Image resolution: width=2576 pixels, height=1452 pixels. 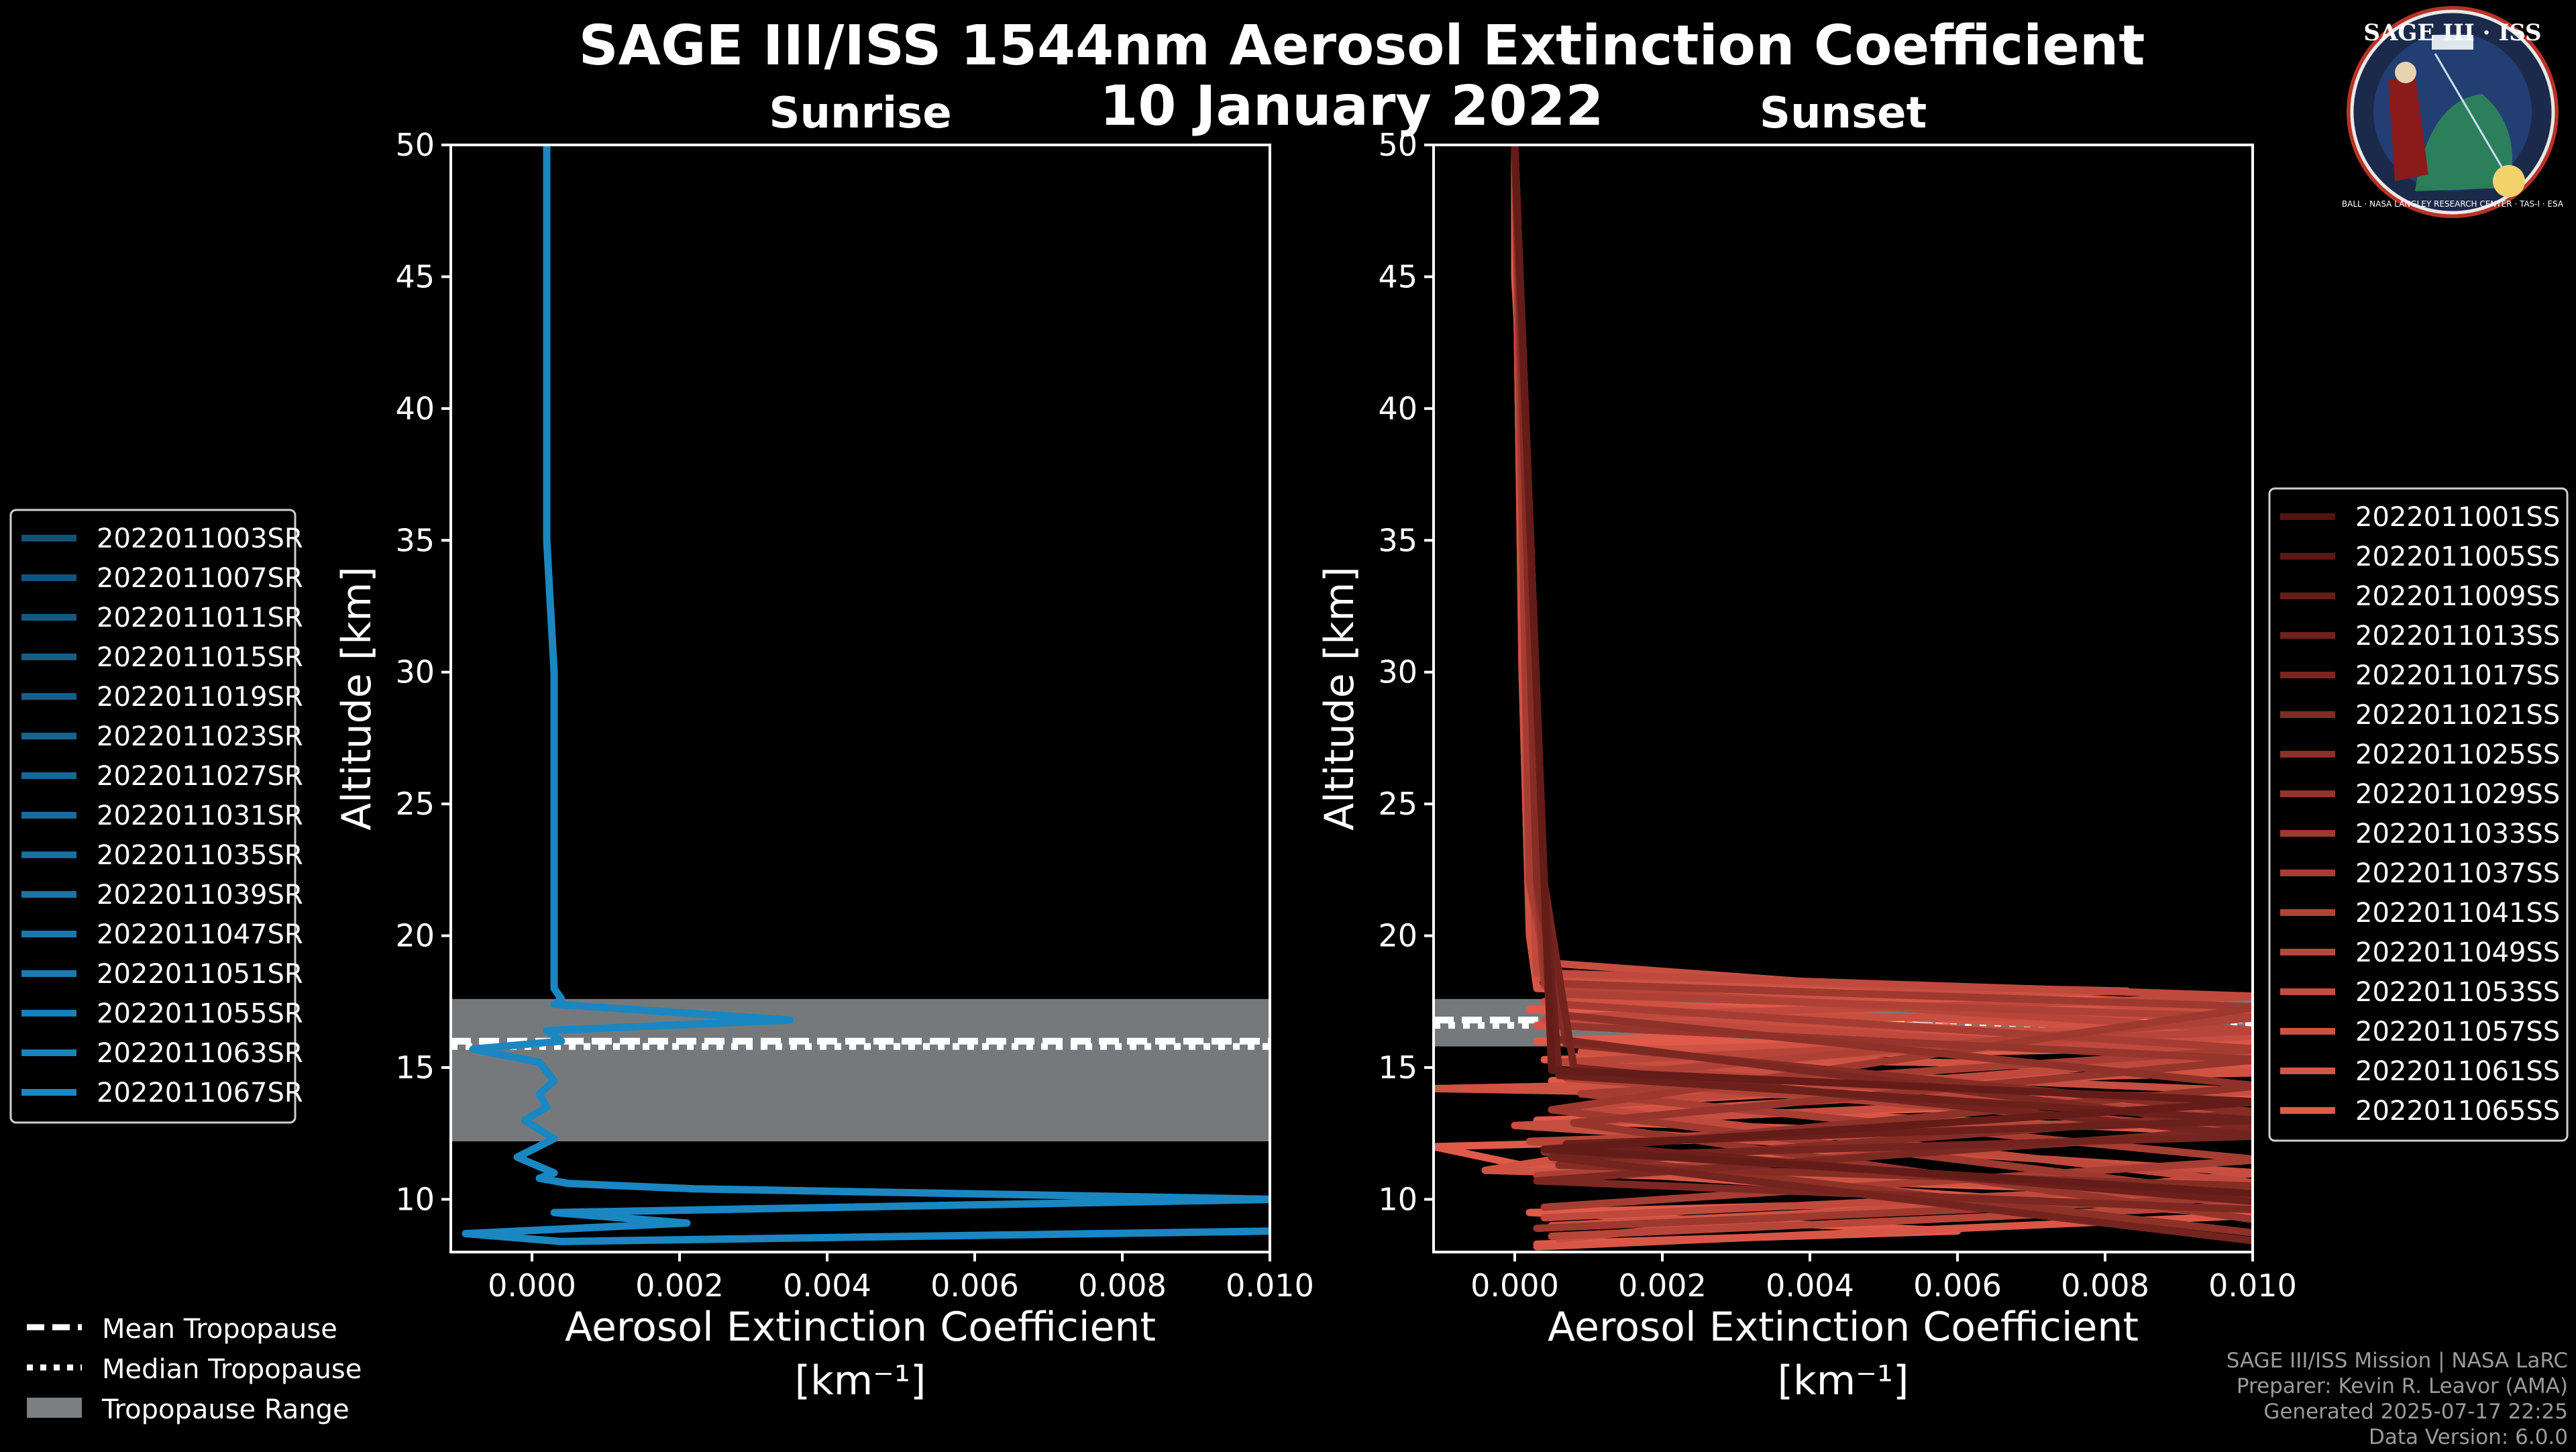 I want to click on sunset-legend-label: 2022011037SS, so click(x=2457, y=873).